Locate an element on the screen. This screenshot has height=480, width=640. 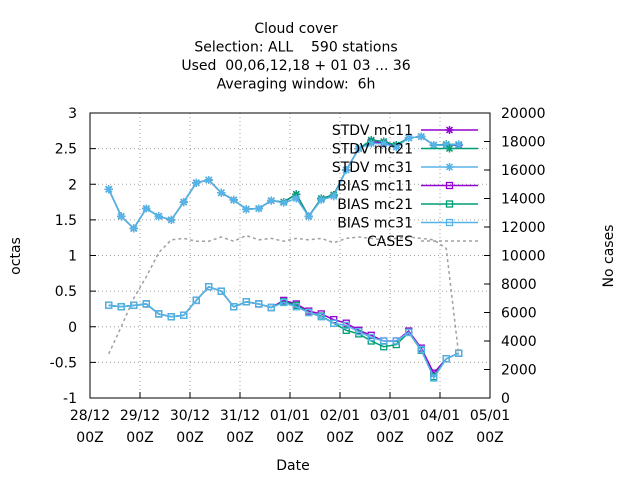
y-tick-label: 2.5 is located at coordinates (66, 150).